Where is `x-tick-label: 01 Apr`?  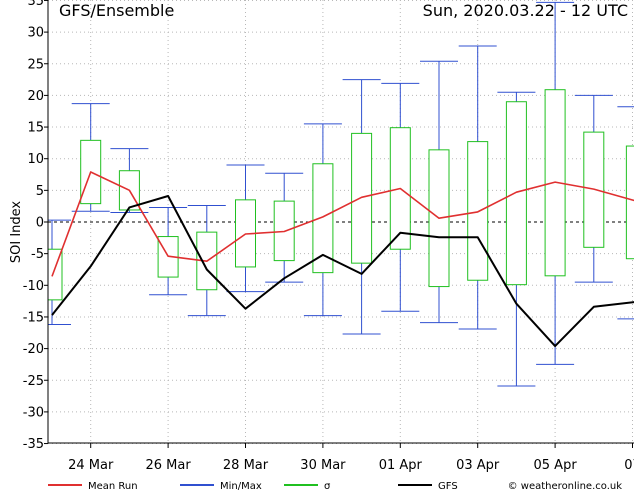
x-tick-label: 01 Apr is located at coordinates (401, 465).